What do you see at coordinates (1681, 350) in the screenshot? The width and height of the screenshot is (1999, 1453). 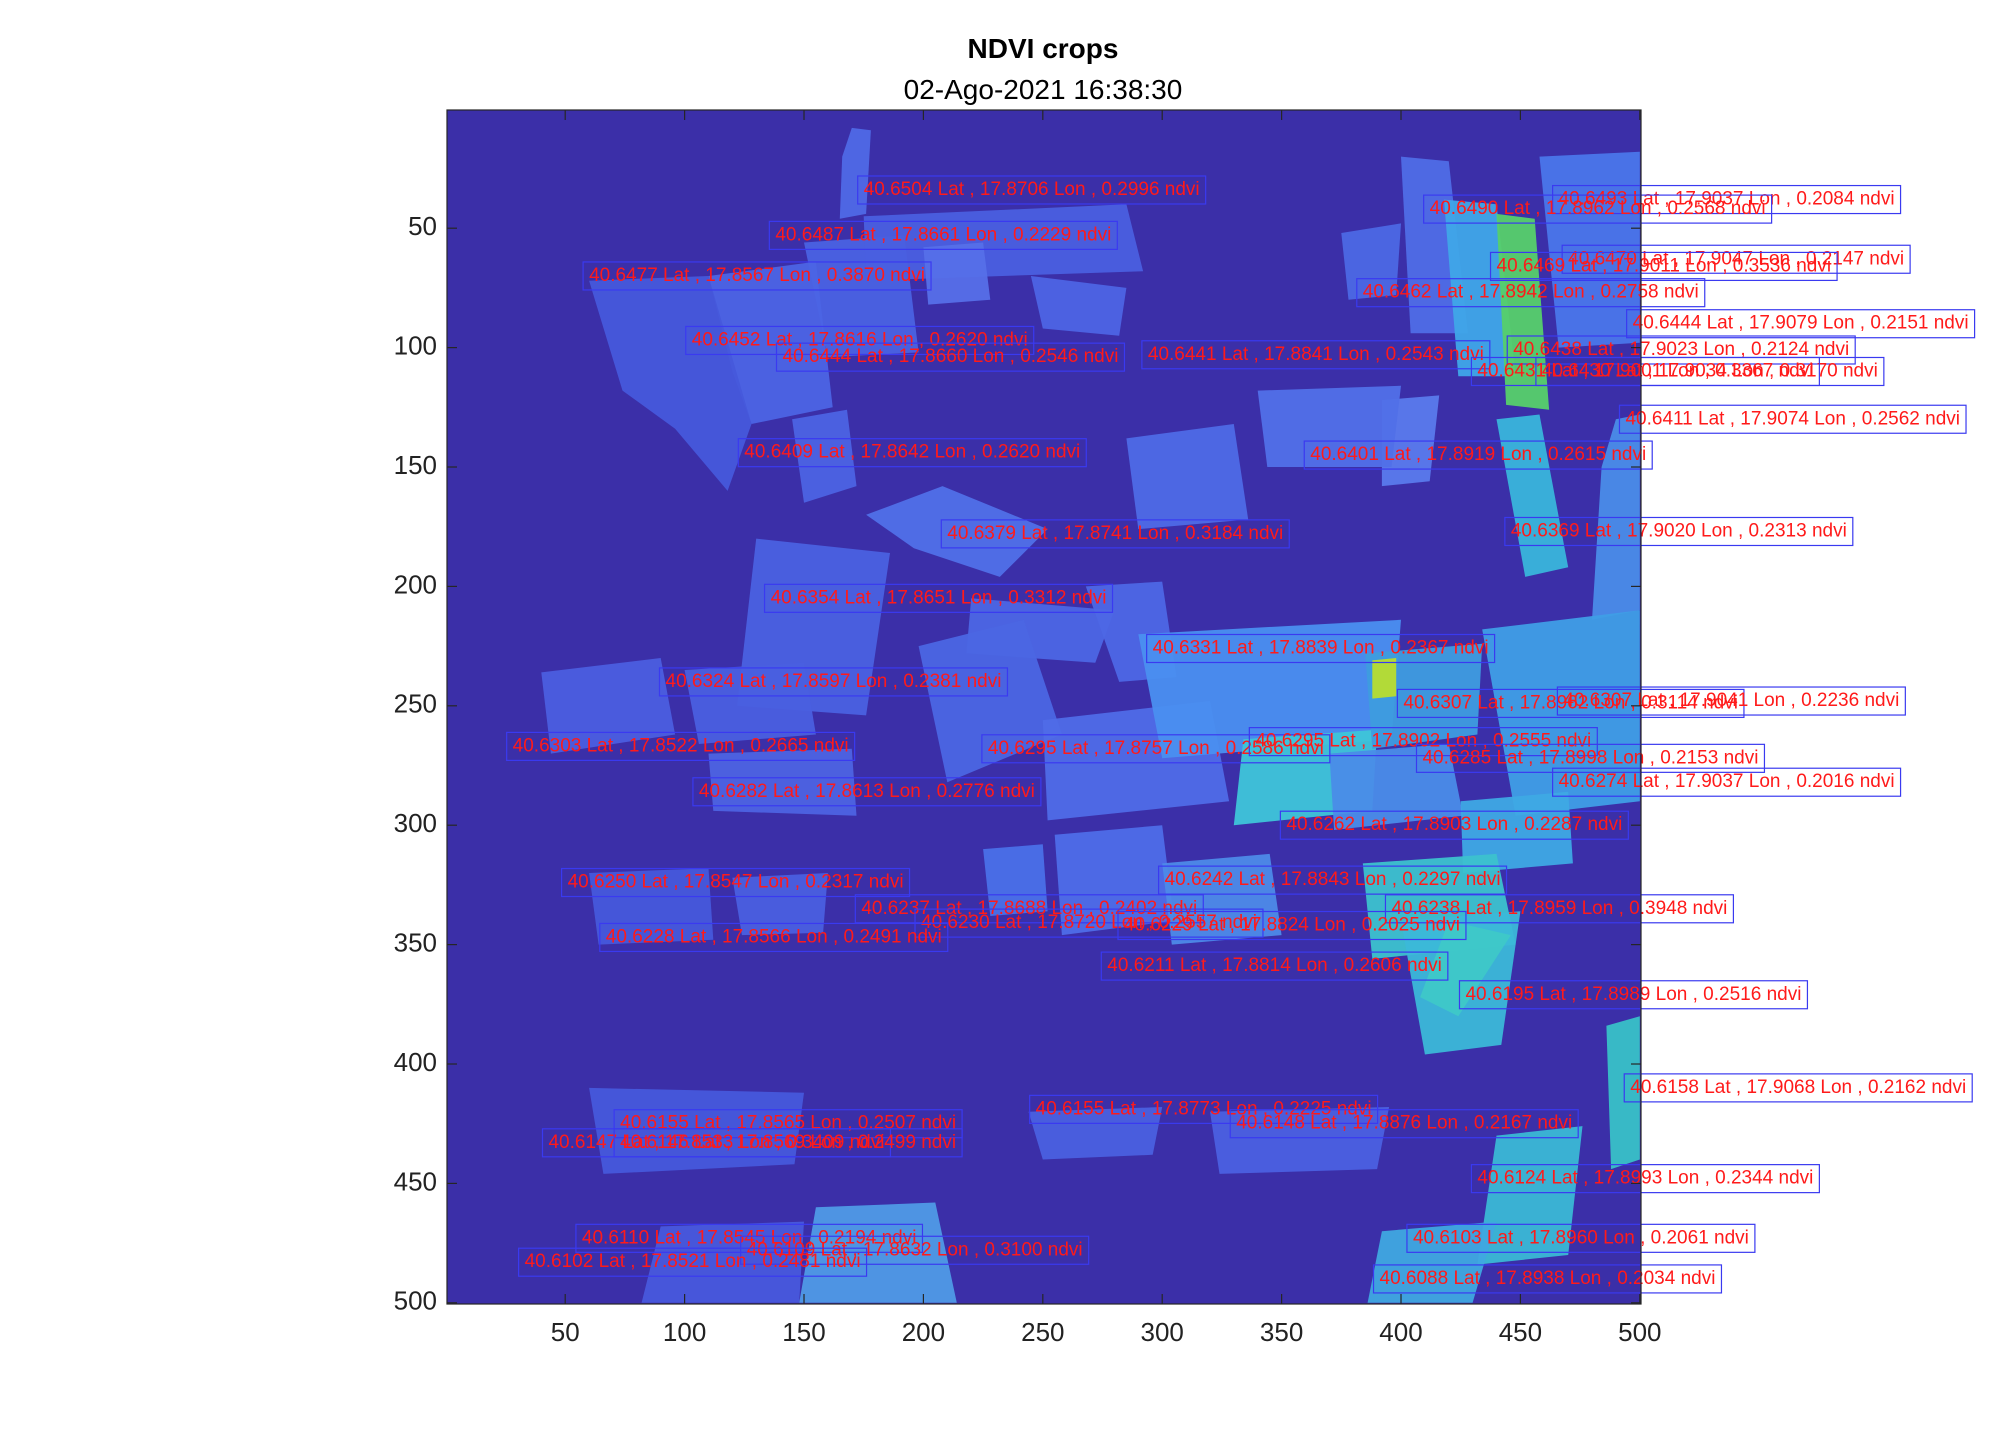 I see `field-annotation: 40.6438 Lat , 17.9023 Lon , 0.2124 ndvi` at bounding box center [1681, 350].